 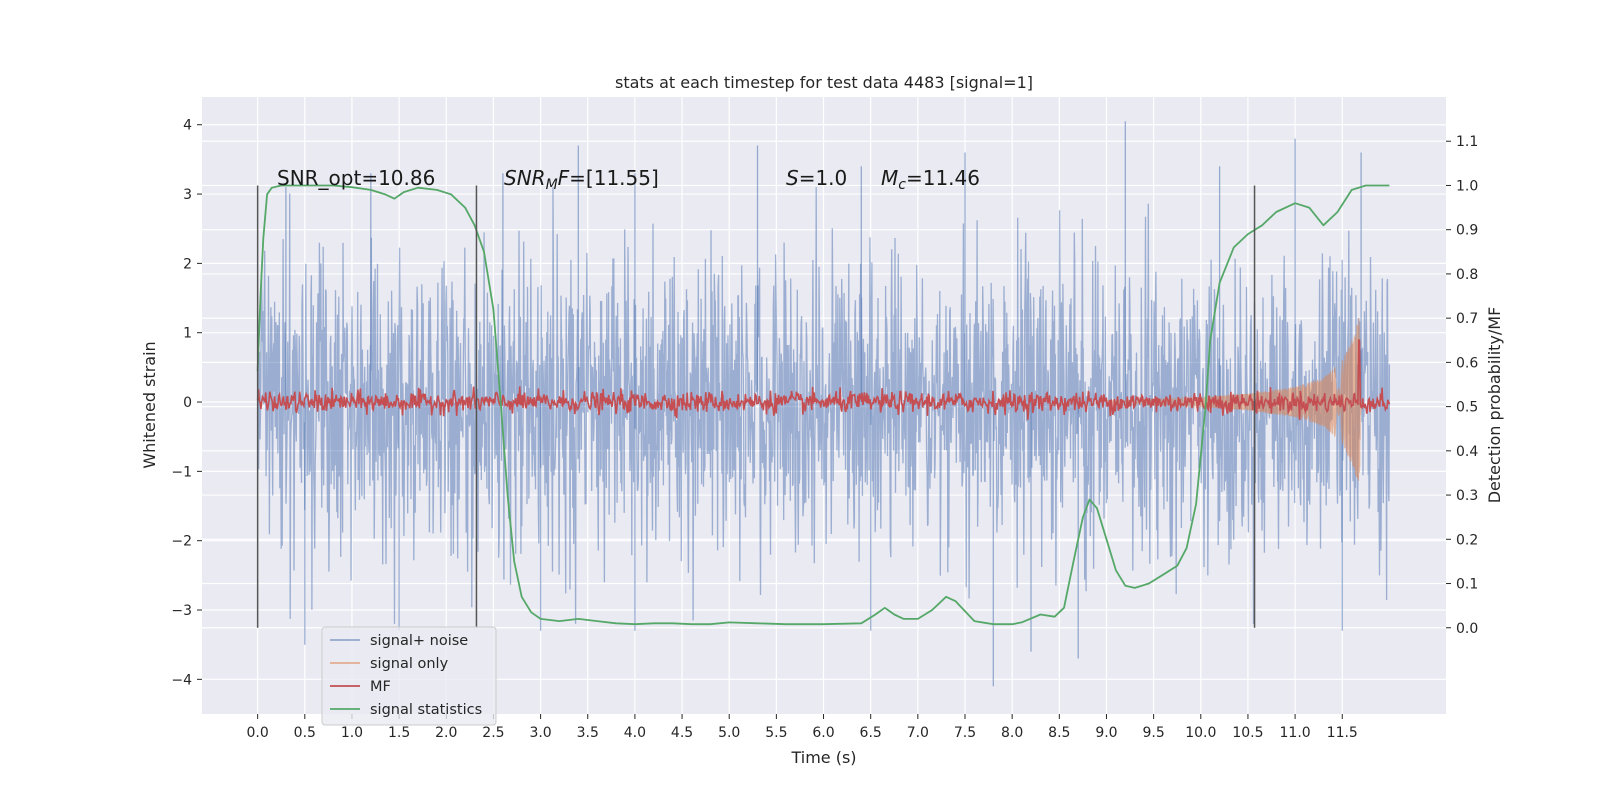 I want to click on annotation-mc-sub: c, so click(x=902, y=185).